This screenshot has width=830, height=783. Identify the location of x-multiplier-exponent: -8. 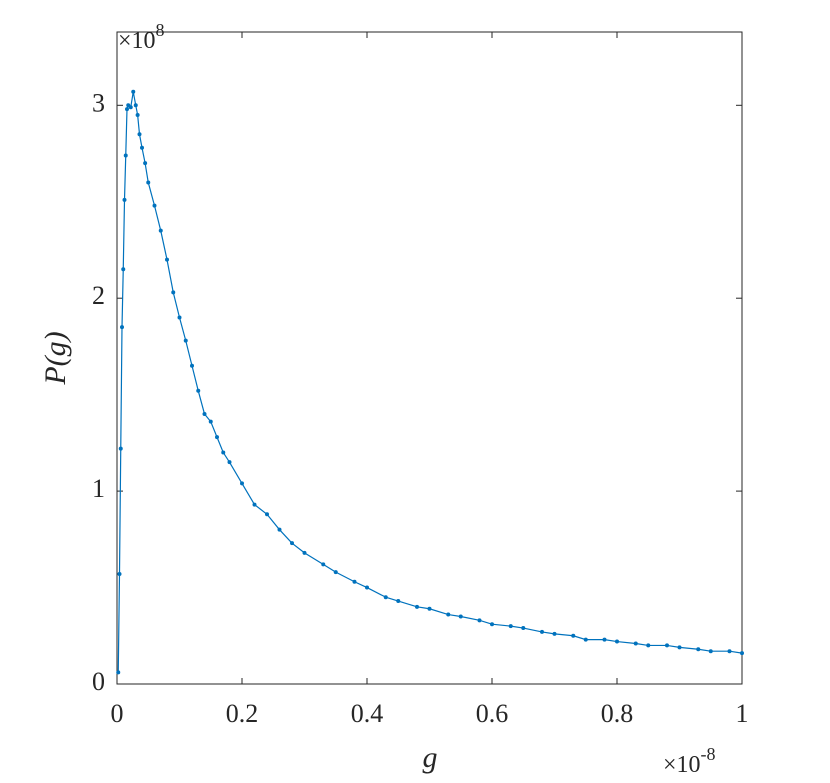
(708, 754).